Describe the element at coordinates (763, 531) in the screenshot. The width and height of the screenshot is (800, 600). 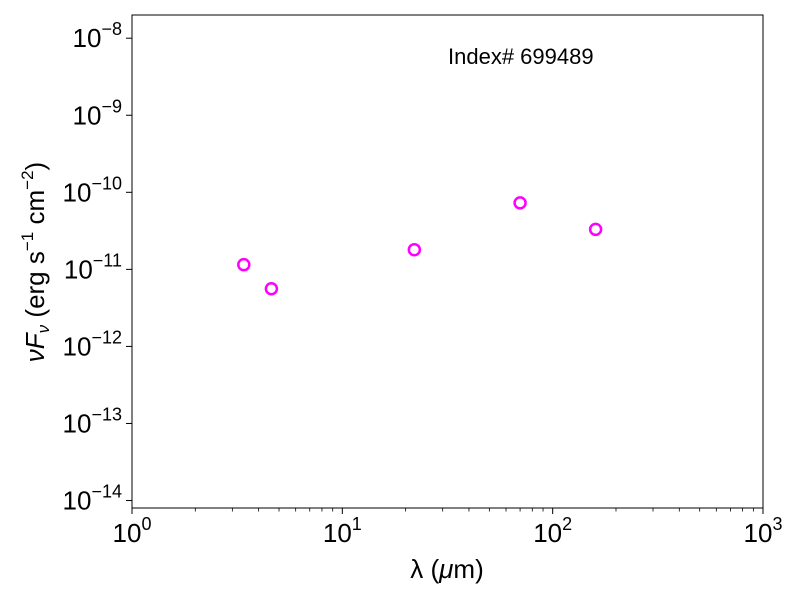
I see `x-tick-label: 10³` at that location.